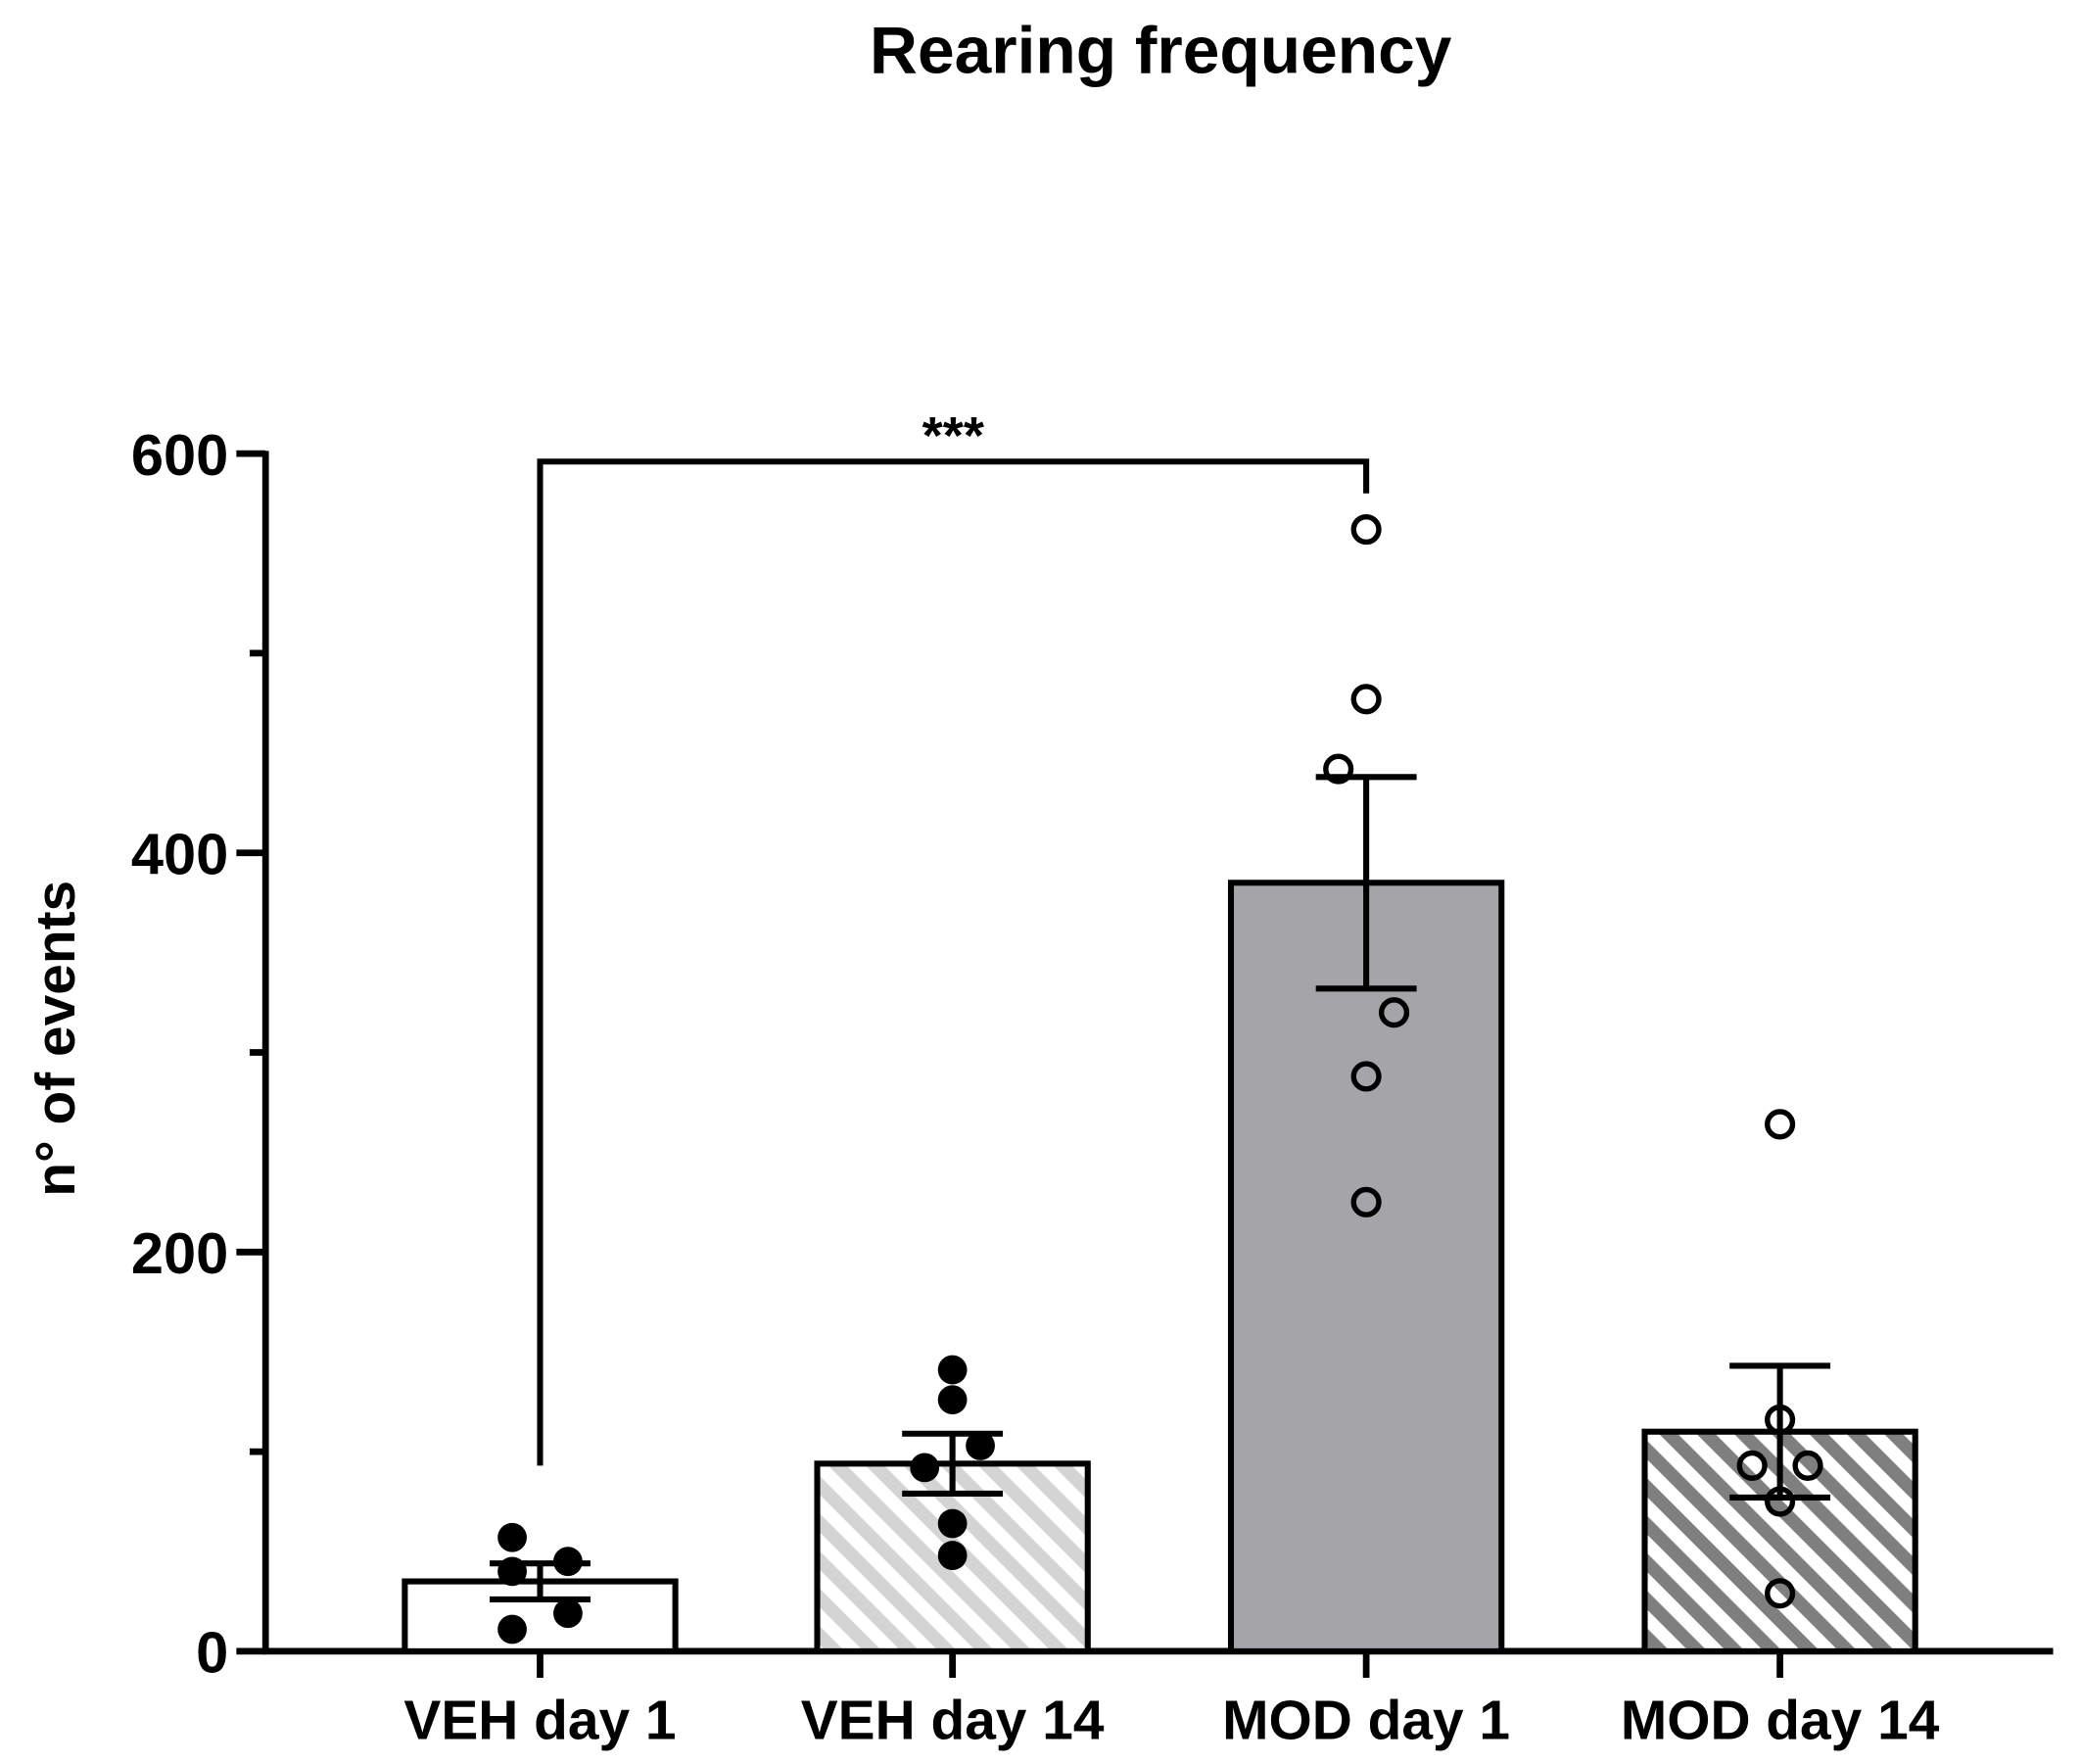 The image size is (2080, 1764). What do you see at coordinates (539, 1720) in the screenshot?
I see `x-tick-label: VEH day 1` at bounding box center [539, 1720].